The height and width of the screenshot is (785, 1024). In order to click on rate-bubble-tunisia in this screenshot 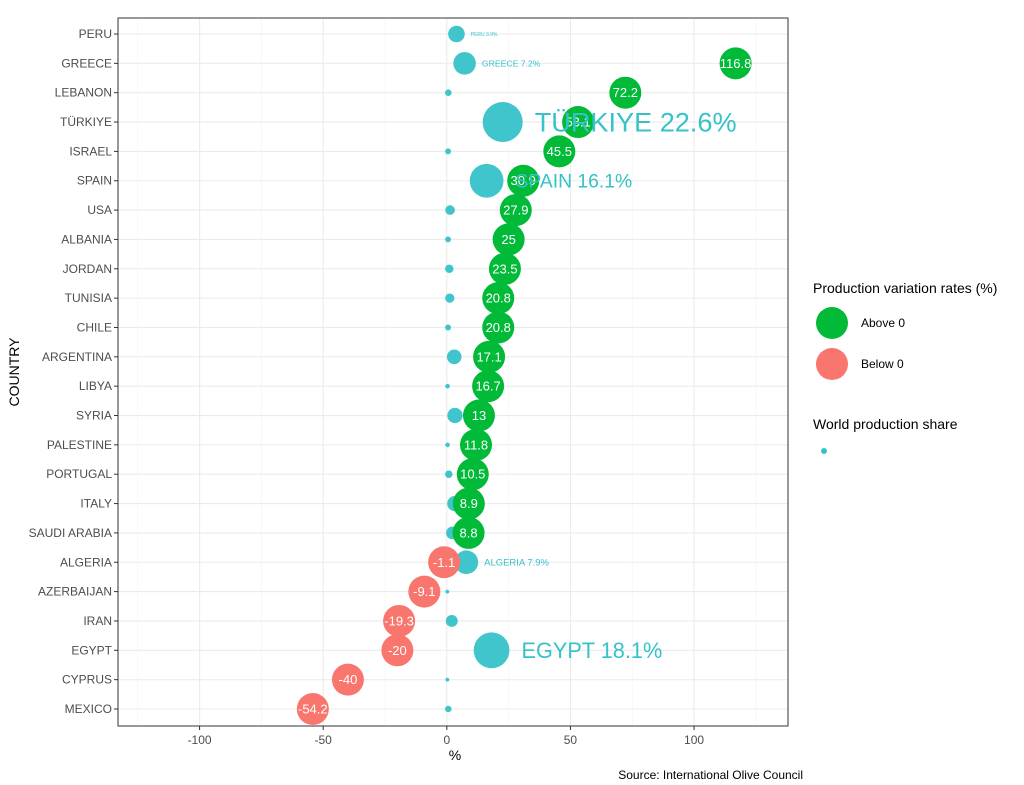, I will do `click(498, 298)`.